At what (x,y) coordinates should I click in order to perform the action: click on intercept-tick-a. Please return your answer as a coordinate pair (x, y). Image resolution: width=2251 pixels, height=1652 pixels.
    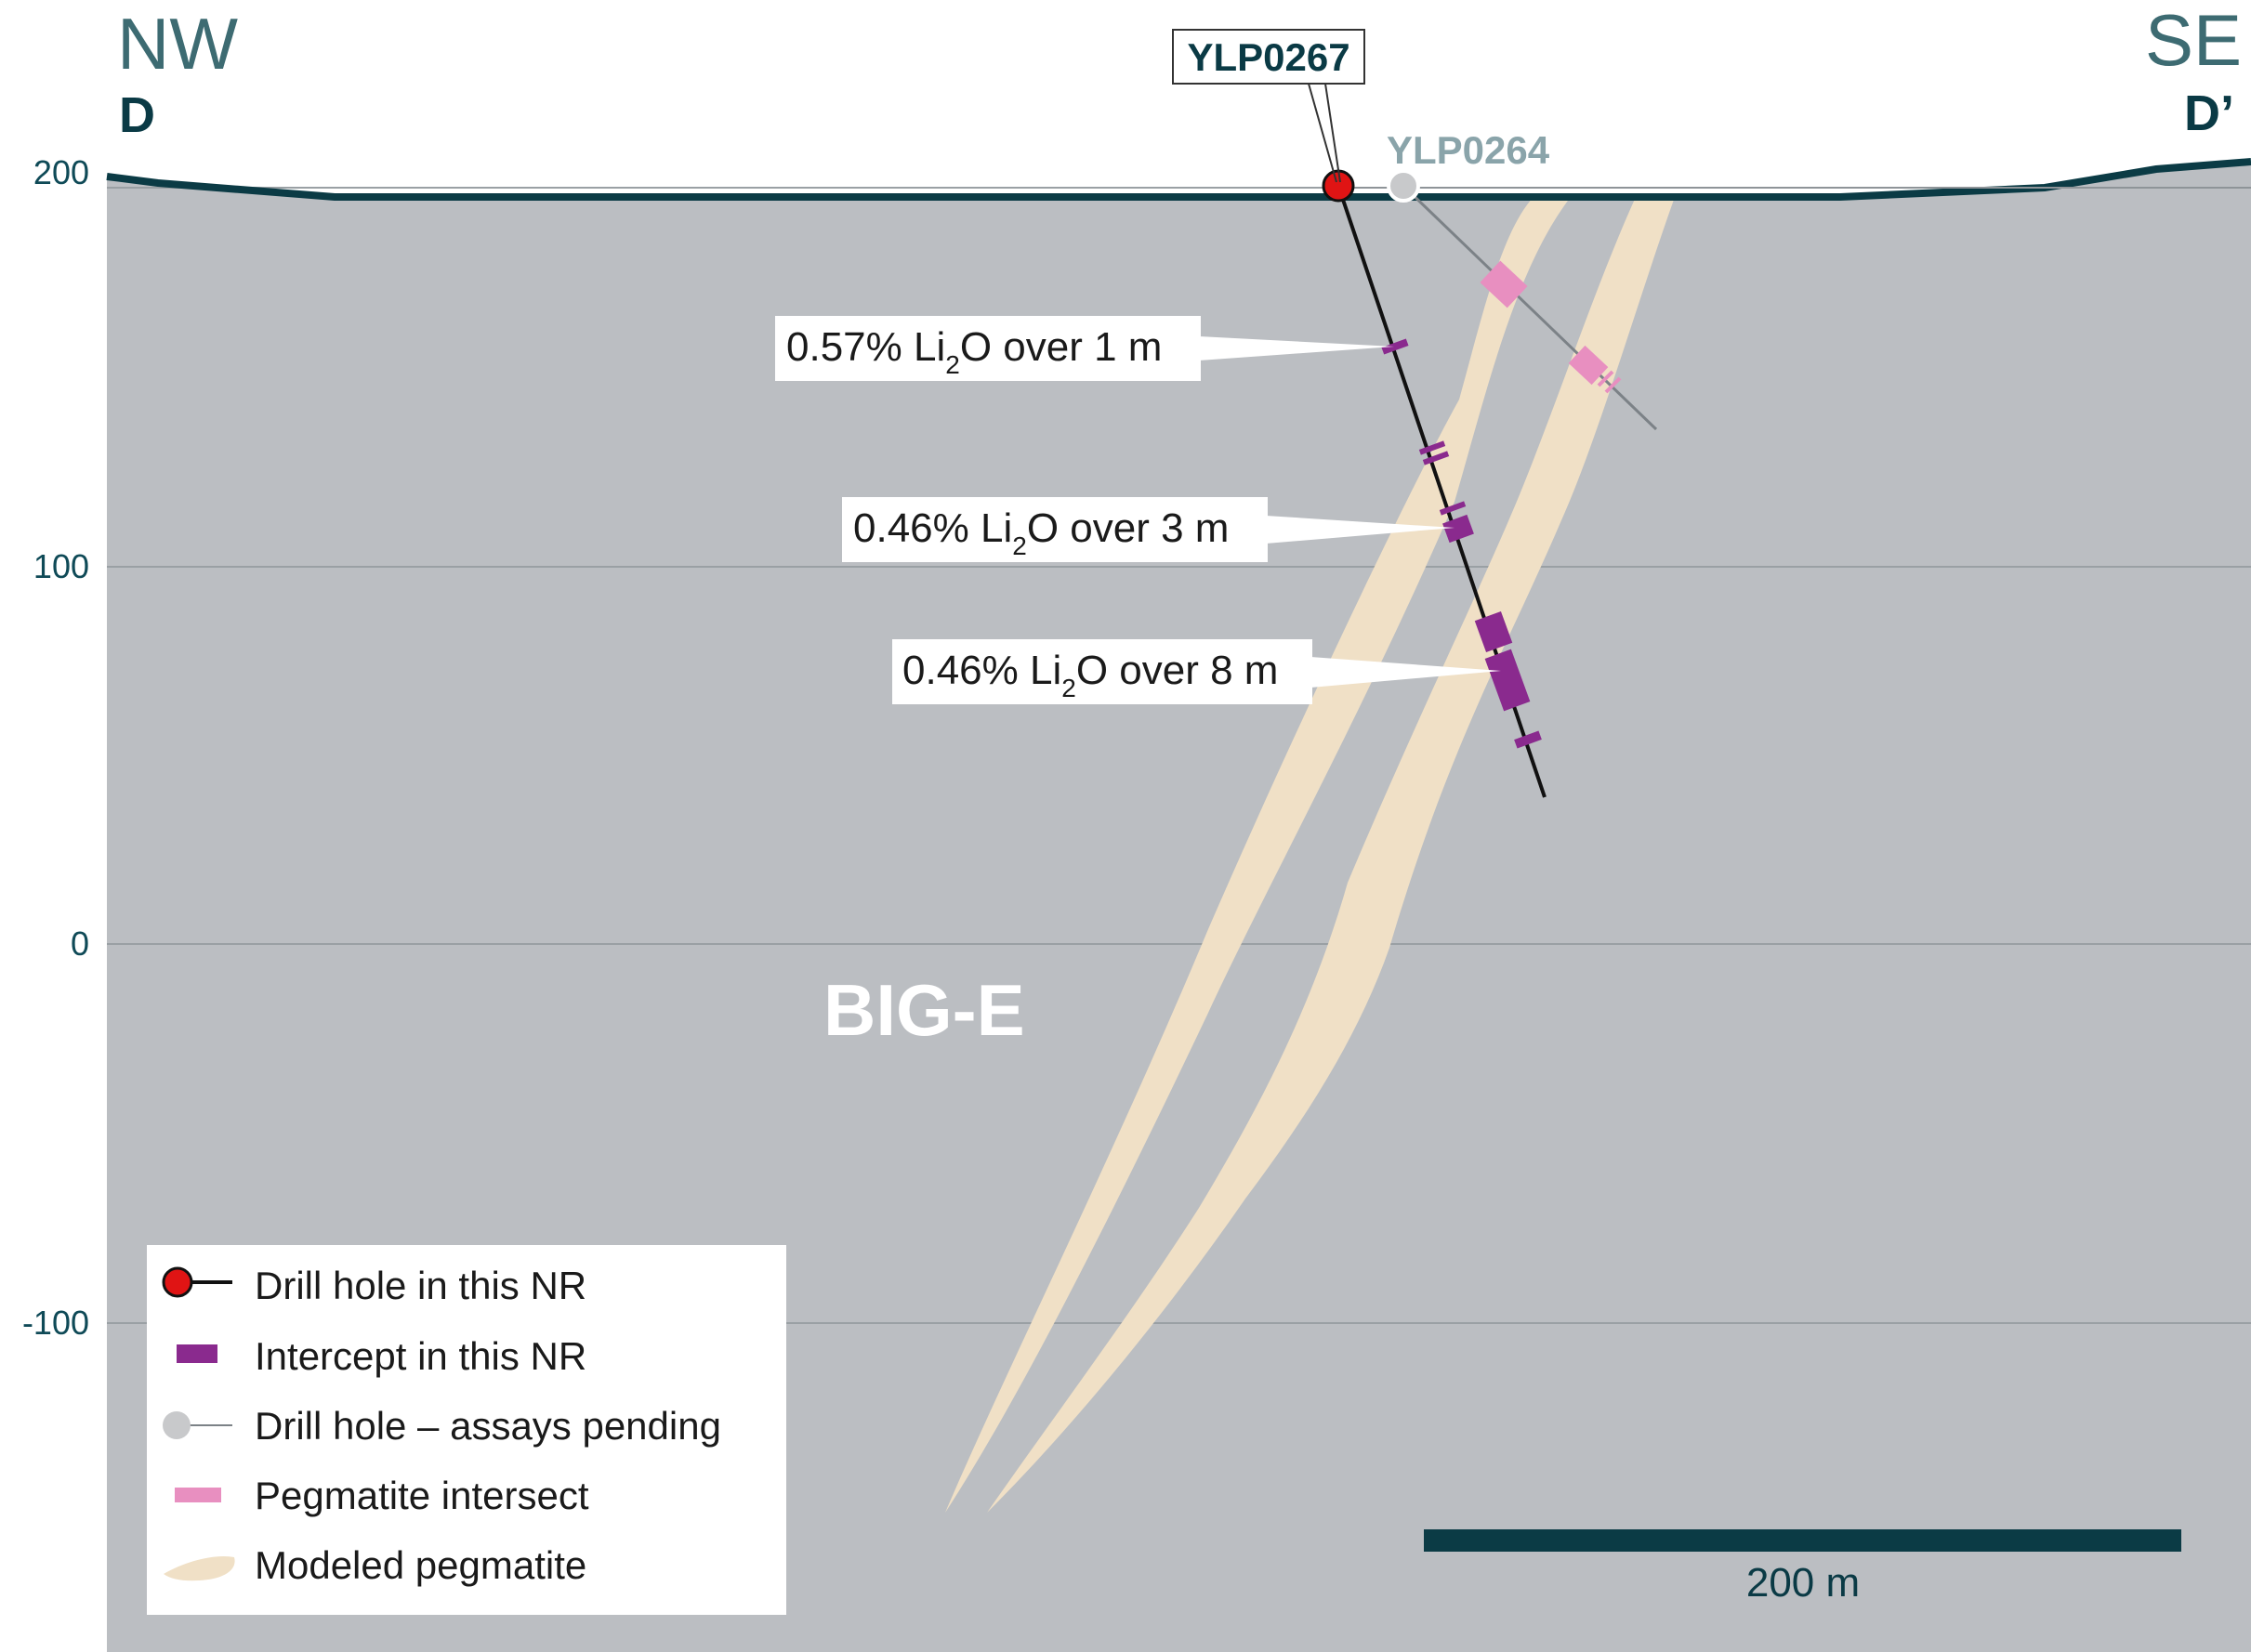
    Looking at the image, I should click on (1432, 447).